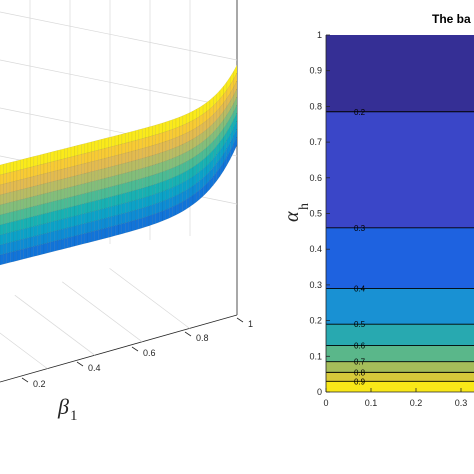 The width and height of the screenshot is (474, 474). Describe the element at coordinates (315, 142) in the screenshot. I see `contour-y-tick-label: 0.7` at that location.